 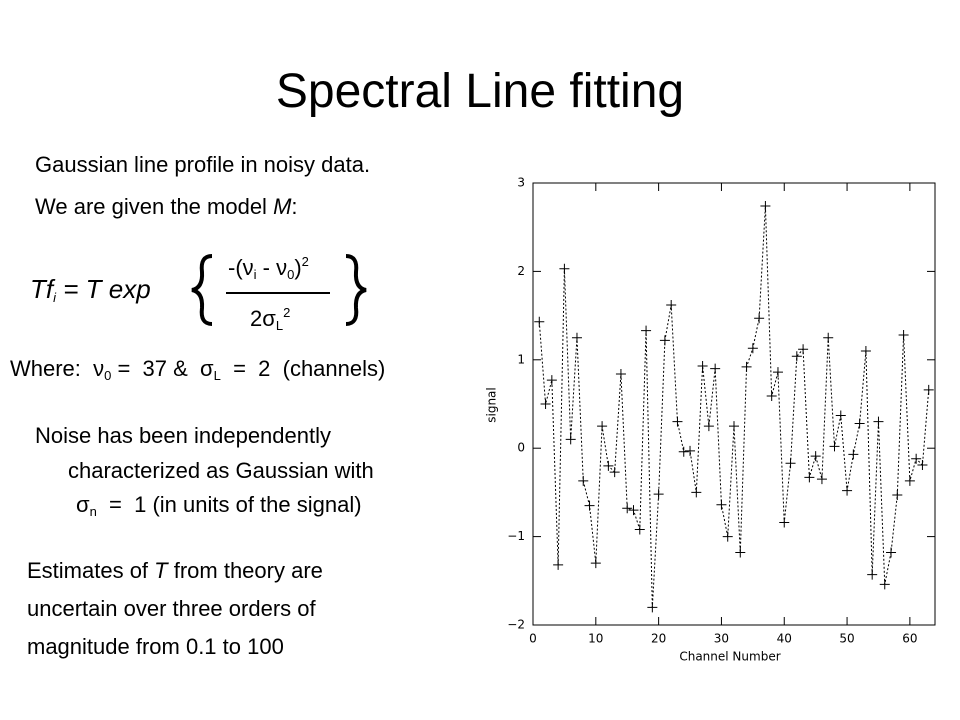 I want to click on text-line: Where: ν0 = 37 & σL = 2 (channels), so click(x=198, y=369).